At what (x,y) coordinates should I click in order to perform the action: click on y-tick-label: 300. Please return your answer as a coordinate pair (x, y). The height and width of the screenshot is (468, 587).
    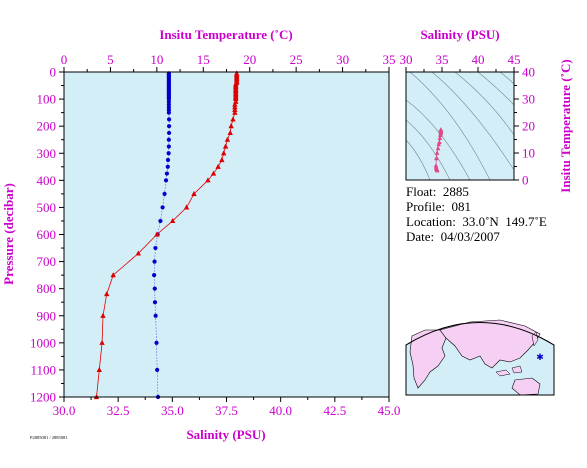
    Looking at the image, I should click on (47, 153).